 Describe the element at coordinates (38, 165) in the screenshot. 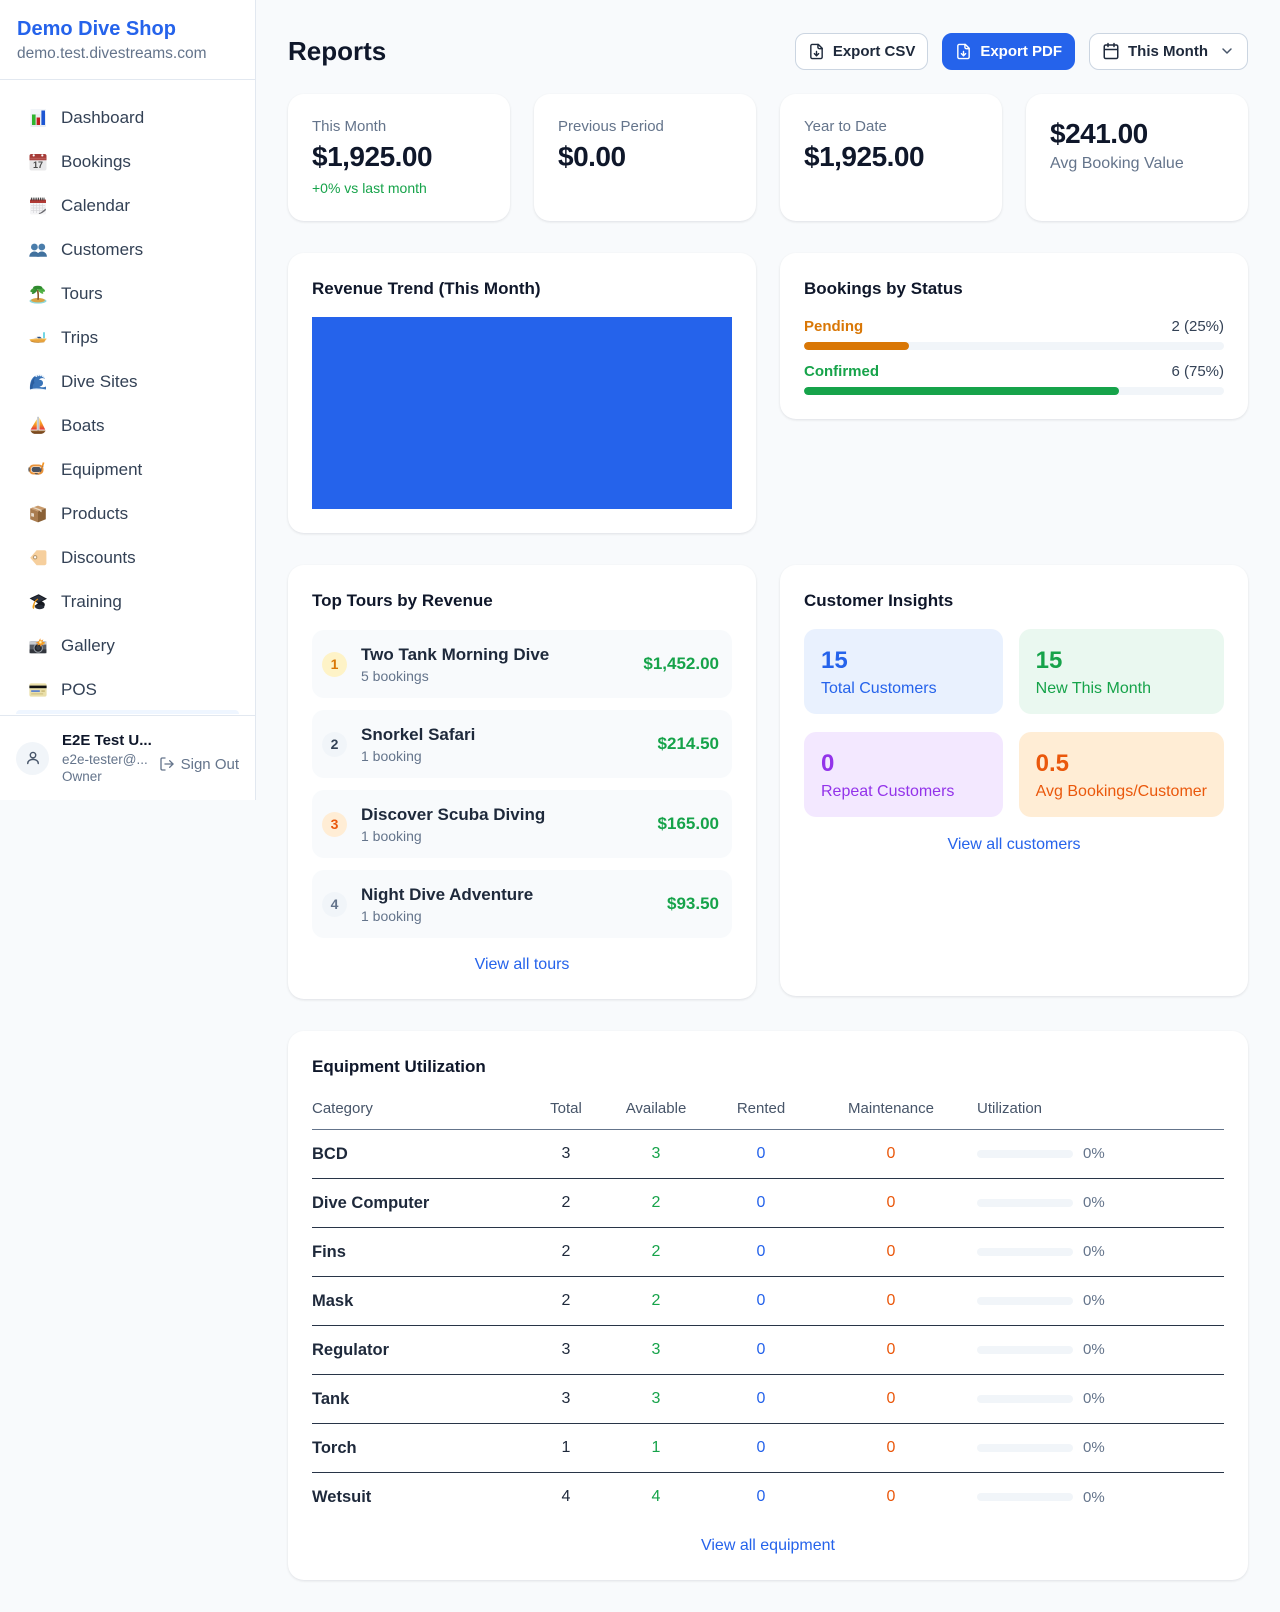

I see `svg-text: 17` at that location.